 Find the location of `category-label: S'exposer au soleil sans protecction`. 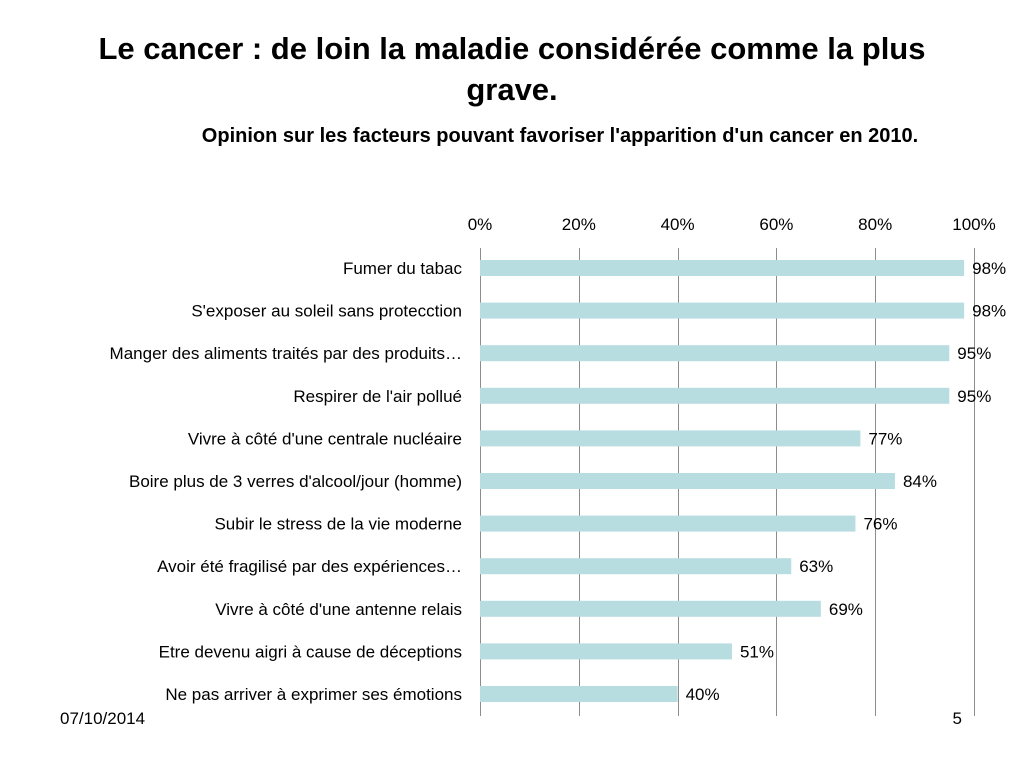

category-label: S'exposer au soleil sans protecction is located at coordinates (326, 311).